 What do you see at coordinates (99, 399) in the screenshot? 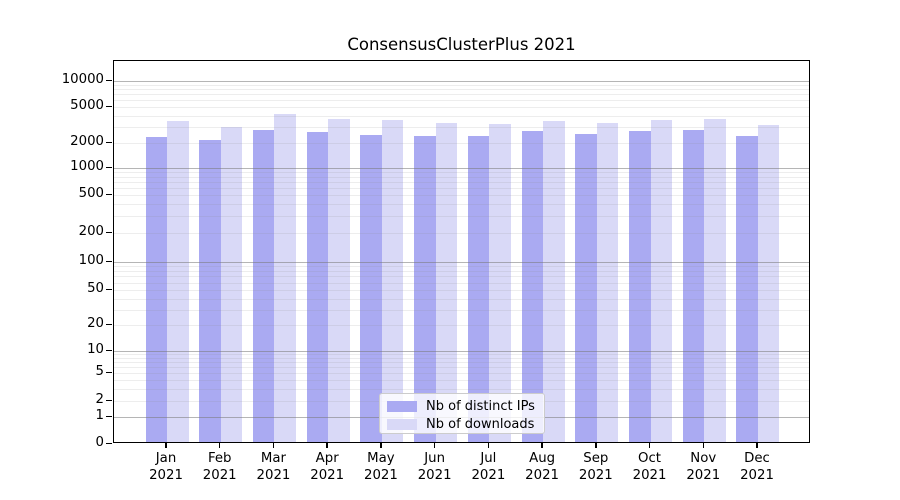
I see `y-tick-label: 2` at bounding box center [99, 399].